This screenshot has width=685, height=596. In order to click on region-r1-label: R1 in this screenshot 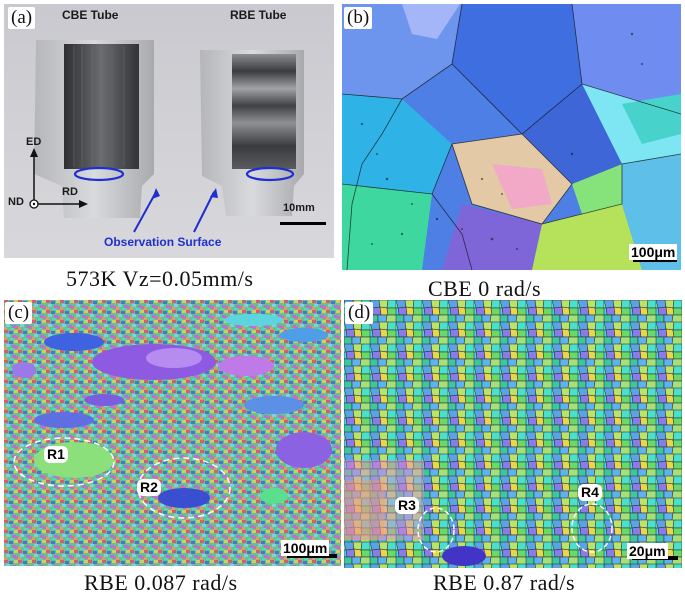, I will do `click(56, 454)`.